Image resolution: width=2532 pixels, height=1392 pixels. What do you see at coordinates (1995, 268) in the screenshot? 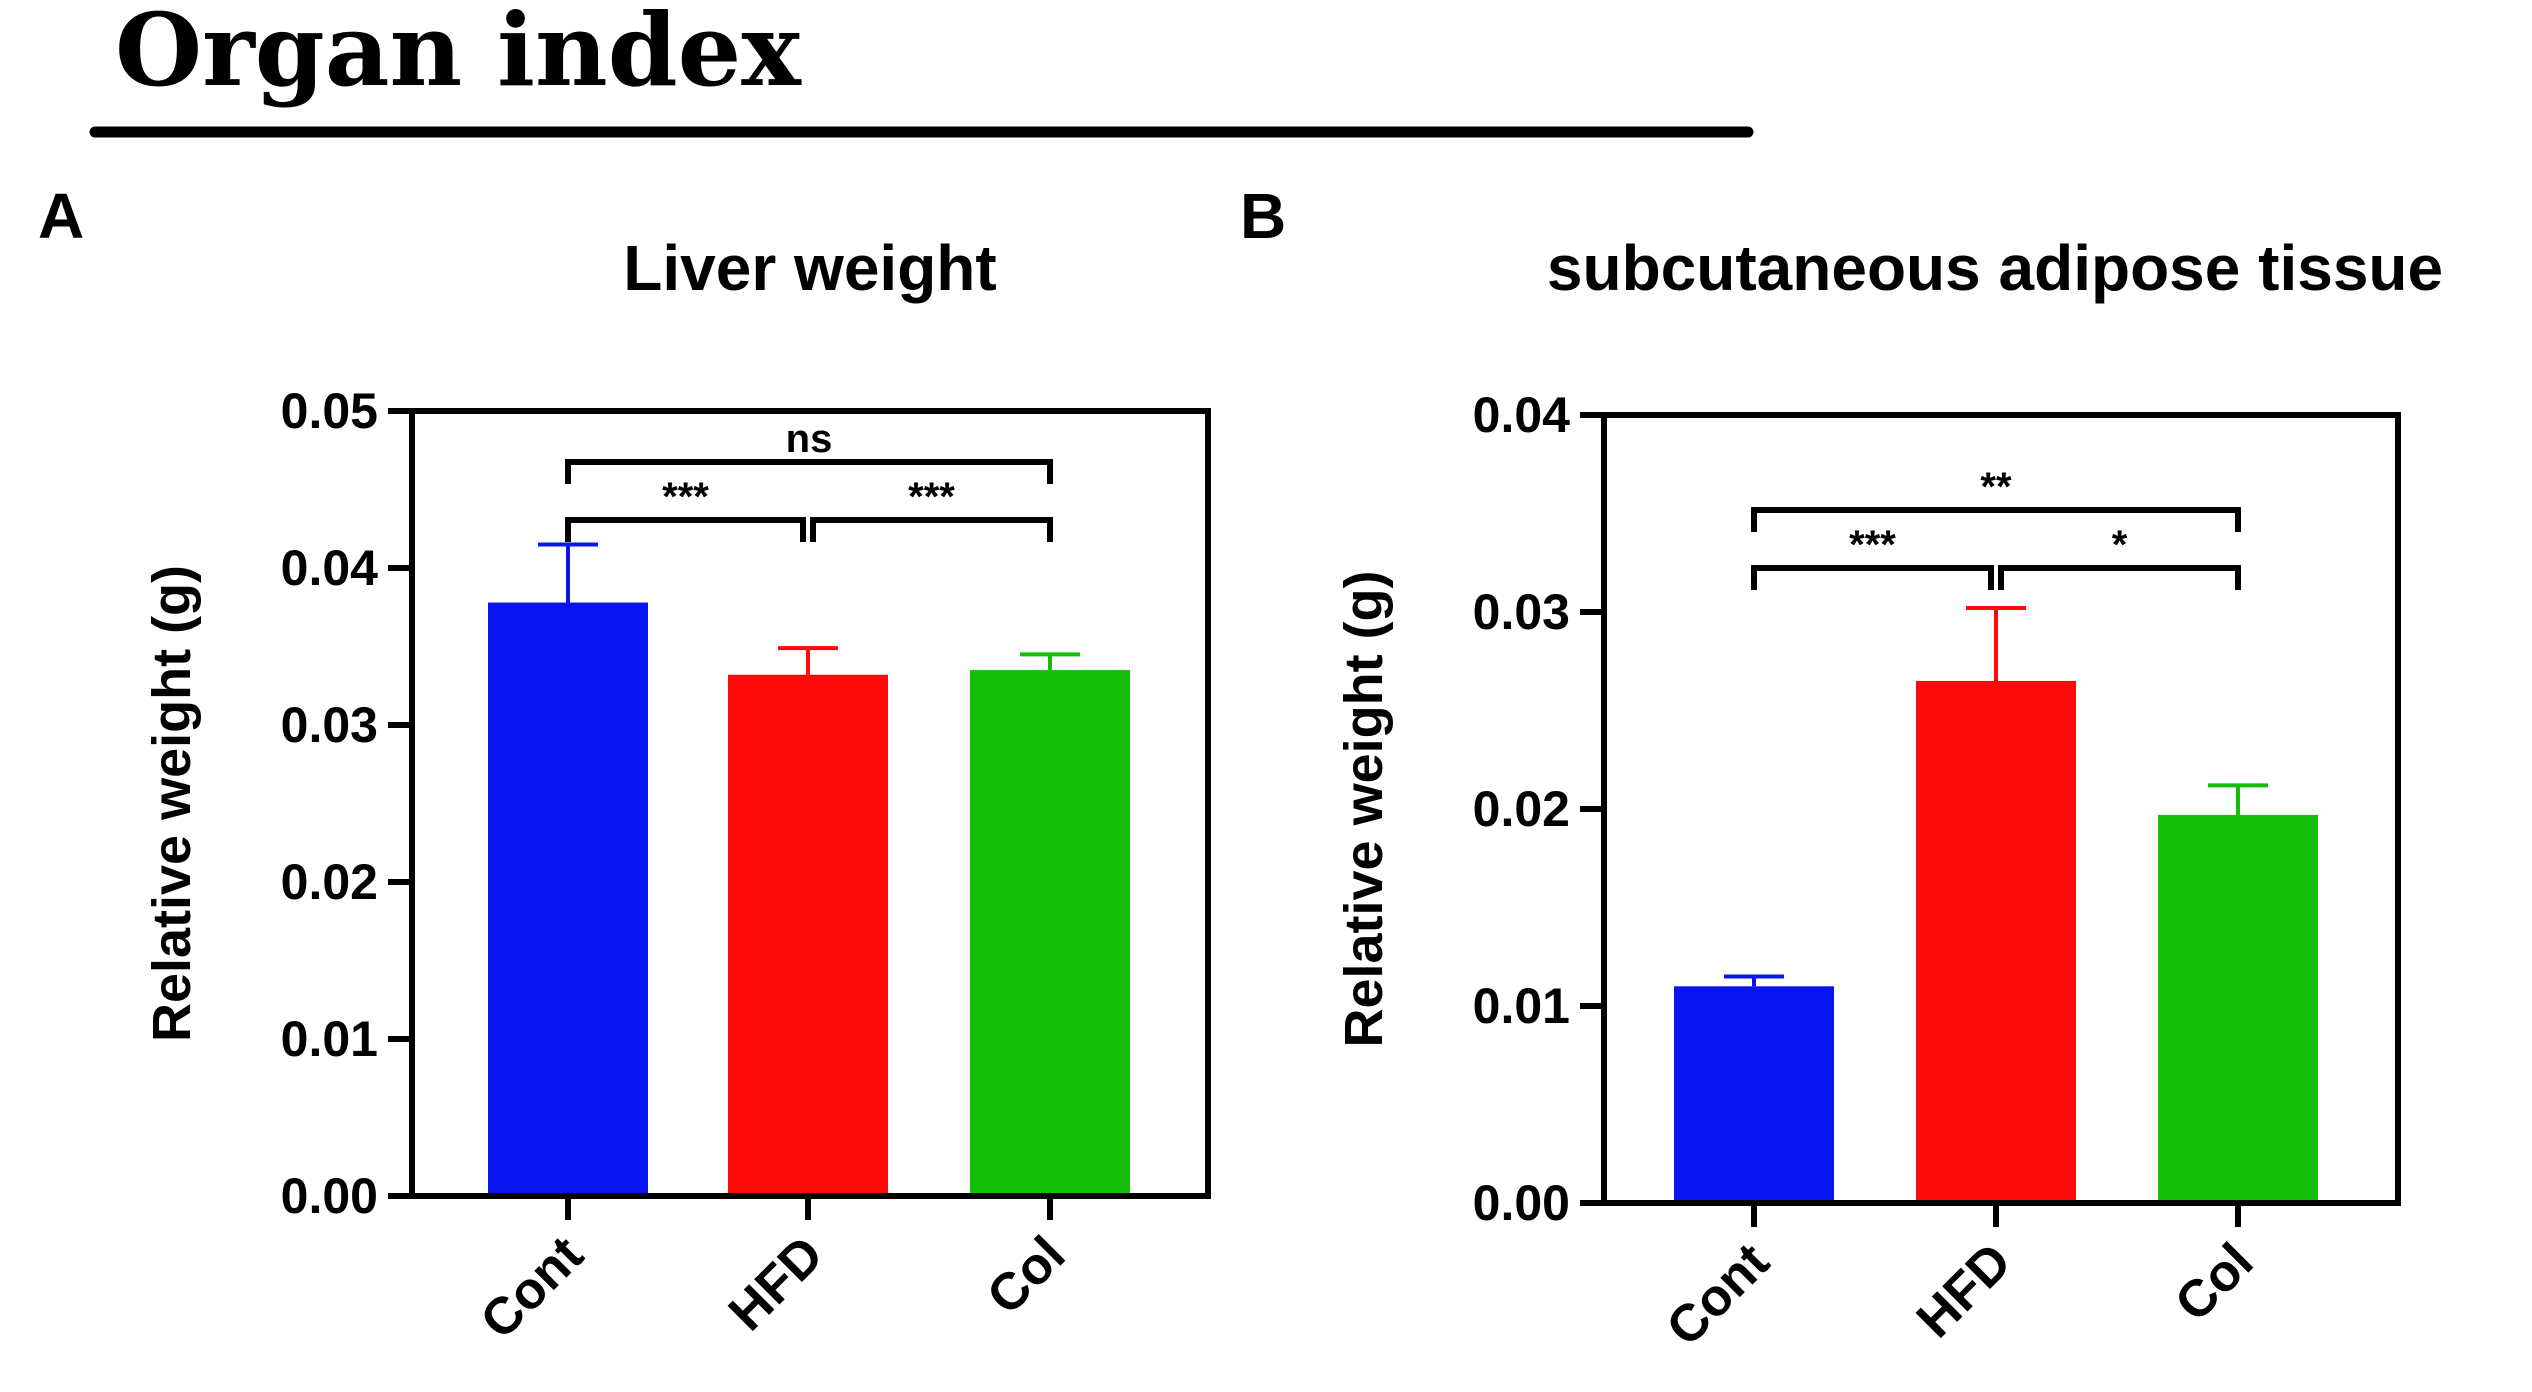
I see `chart-title: subcutaneous adipose tissue` at bounding box center [1995, 268].